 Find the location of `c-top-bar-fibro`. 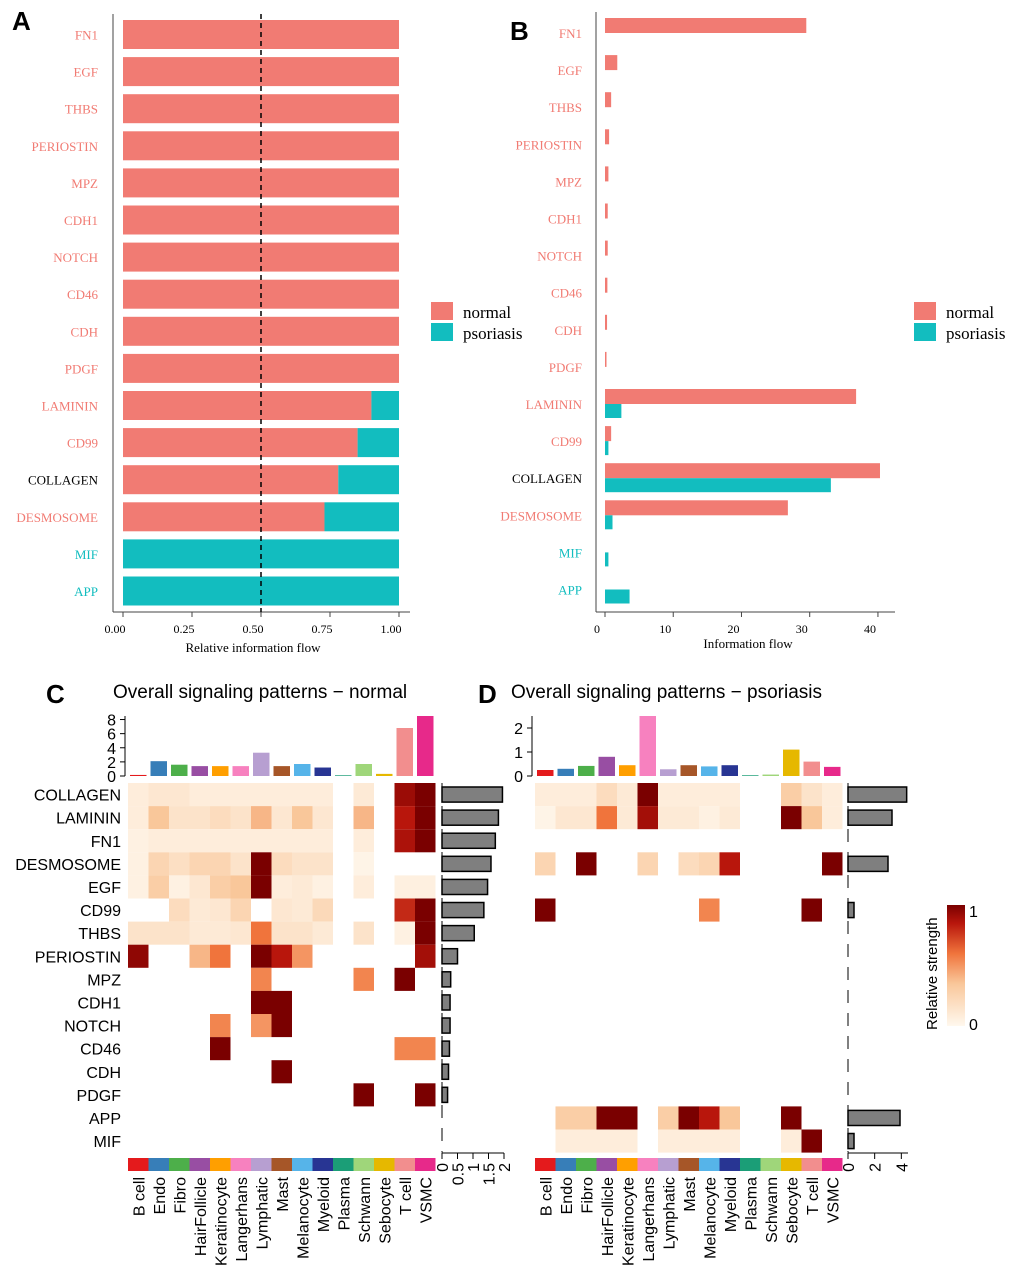

c-top-bar-fibro is located at coordinates (179, 770).